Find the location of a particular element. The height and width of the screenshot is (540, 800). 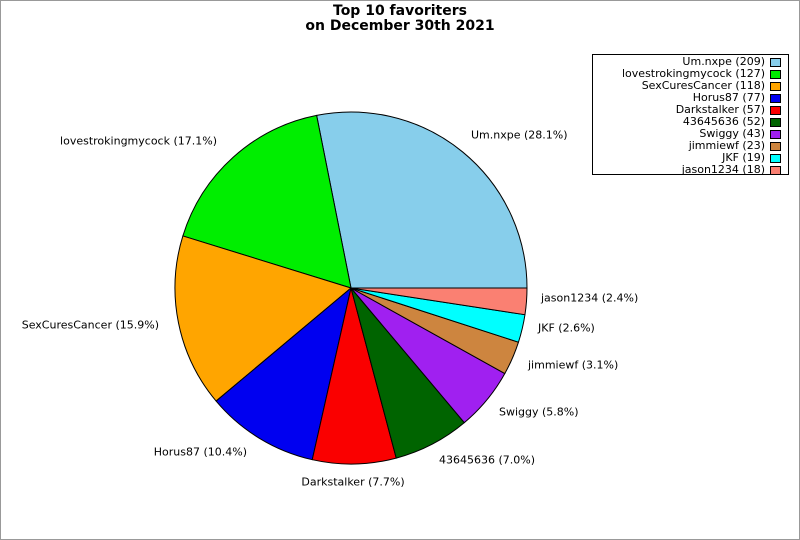

pie-slice-label: Darkstalker (7.7%) is located at coordinates (353, 482).